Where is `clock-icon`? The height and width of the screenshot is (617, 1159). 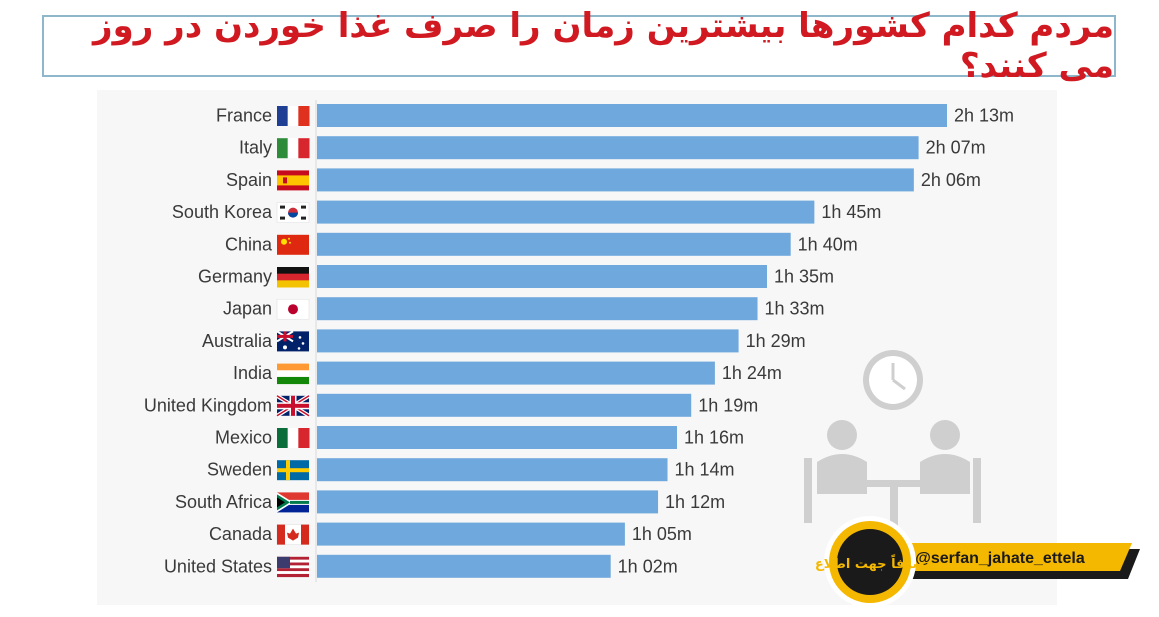
clock-icon is located at coordinates (893, 380).